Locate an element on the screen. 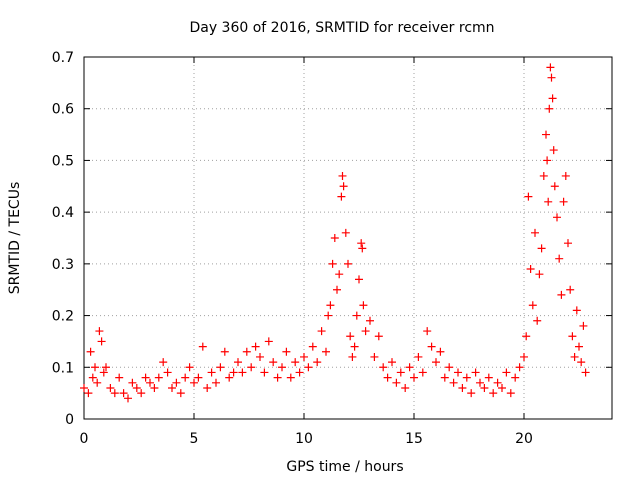 This screenshot has width=640, height=484. y-tick-label: 0.2 is located at coordinates (63, 317).